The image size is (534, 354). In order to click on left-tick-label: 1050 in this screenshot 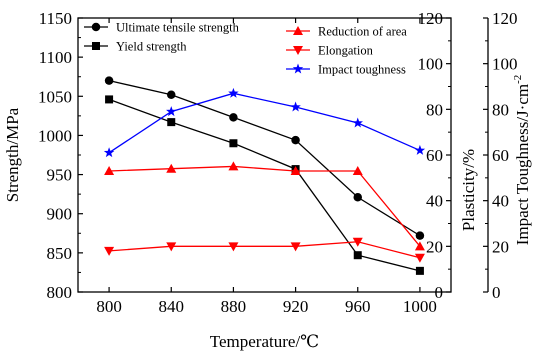, I will do `click(55, 96)`.